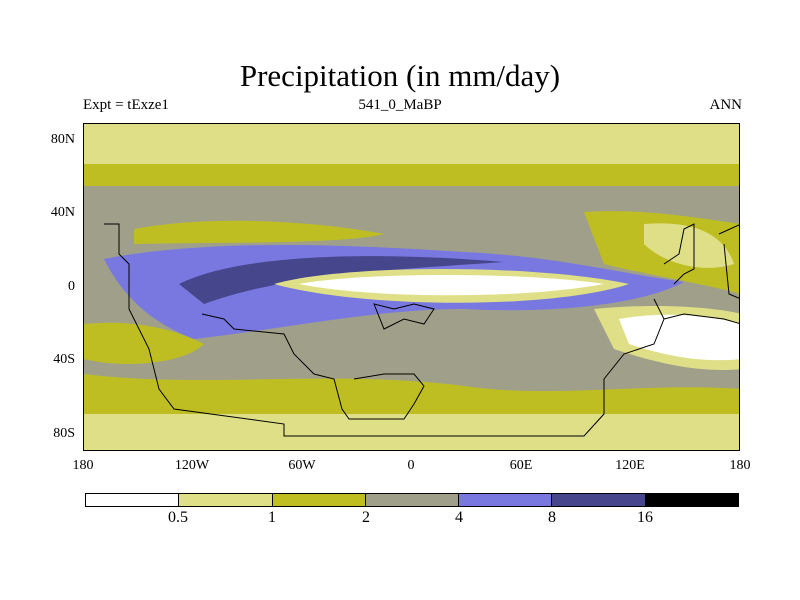 This screenshot has width=800, height=600. What do you see at coordinates (400, 75) in the screenshot?
I see `map-title: Precipitation (in mm/day)` at bounding box center [400, 75].